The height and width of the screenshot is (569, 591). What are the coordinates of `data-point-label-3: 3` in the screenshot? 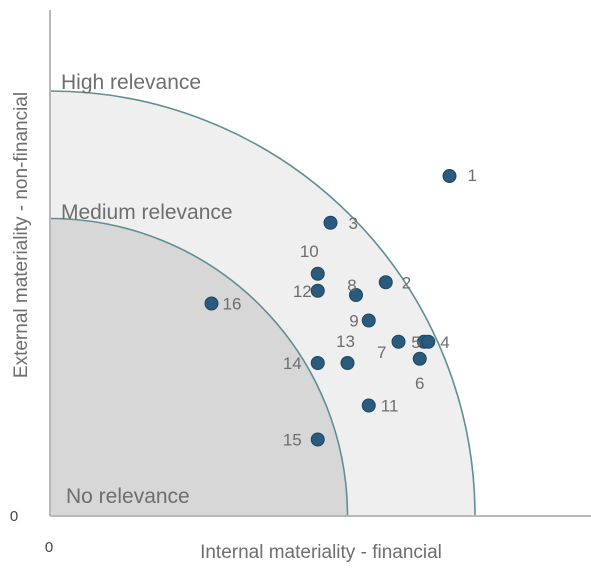 It's located at (353, 223).